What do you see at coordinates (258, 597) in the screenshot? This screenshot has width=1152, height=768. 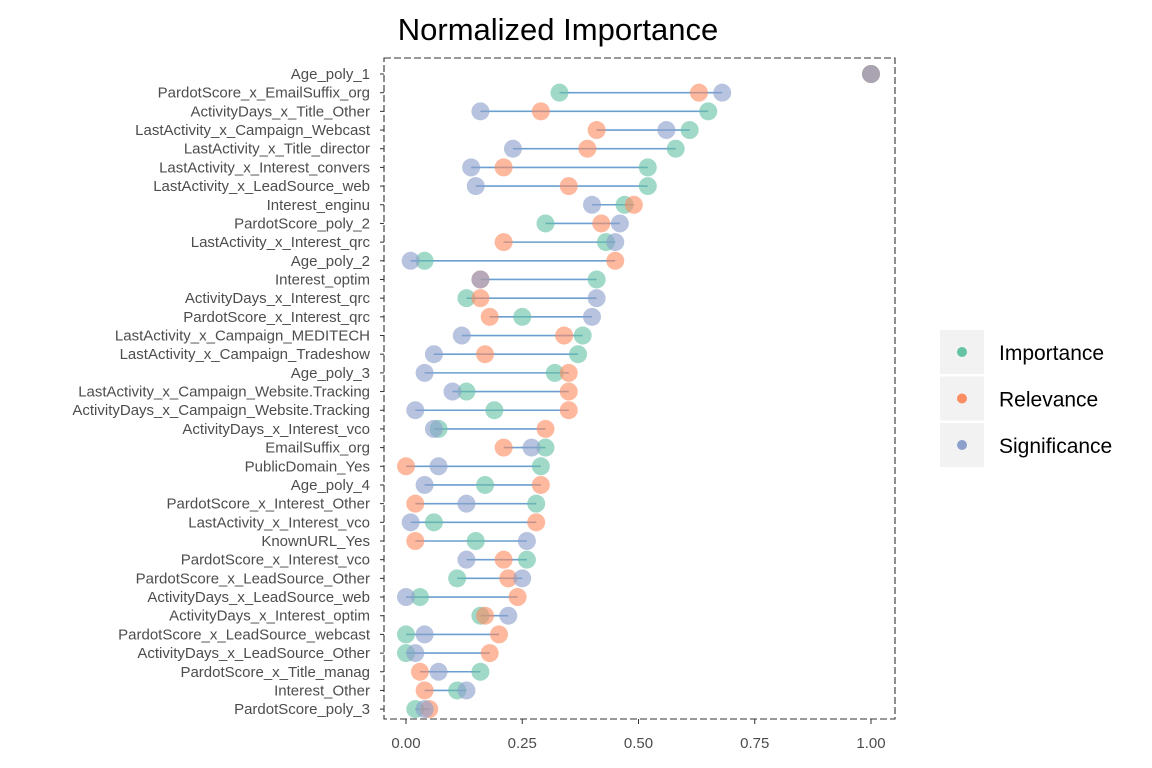 I see `y-tick-label: ActivityDays_x_LeadSource_web` at bounding box center [258, 597].